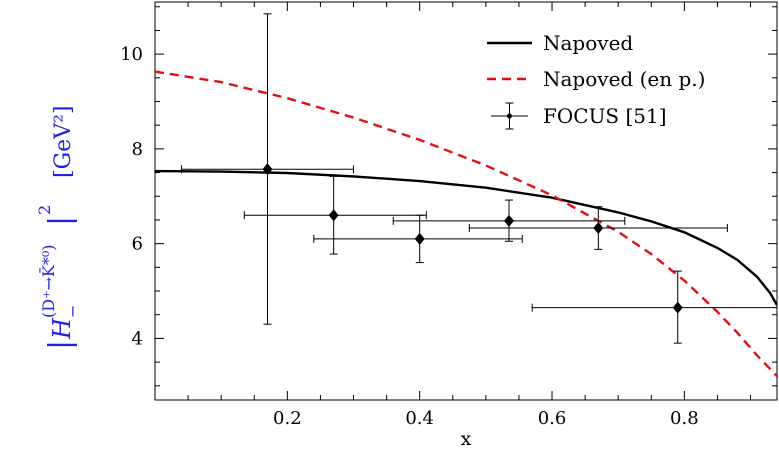 Image resolution: width=779 pixels, height=455 pixels. Describe the element at coordinates (287, 418) in the screenshot. I see `x-tick-label: 0.2` at that location.